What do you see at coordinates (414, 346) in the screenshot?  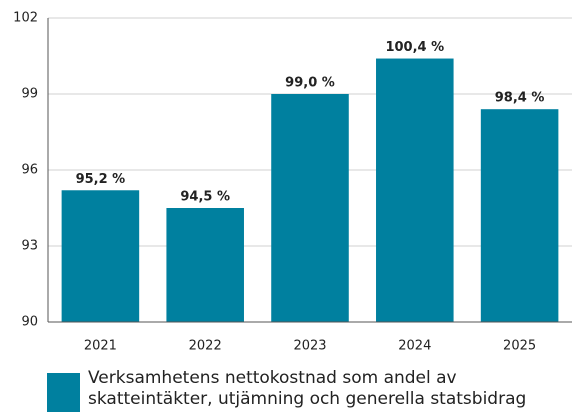 I see `x-tick-label: 2024` at bounding box center [414, 346].